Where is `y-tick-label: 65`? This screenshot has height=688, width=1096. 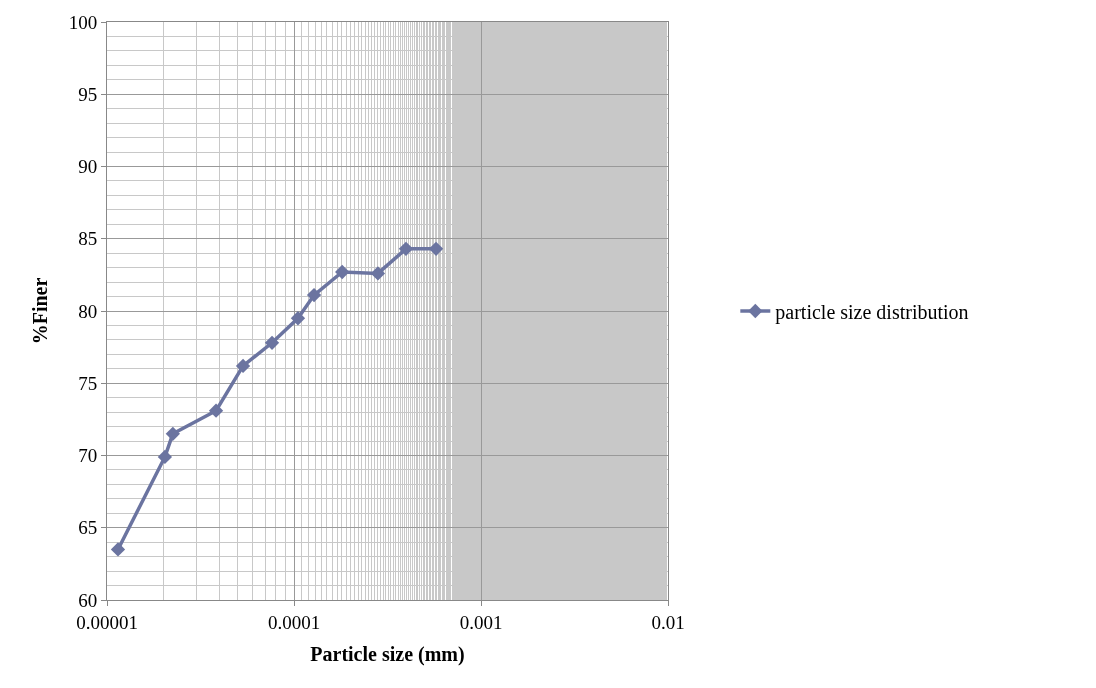
y-tick-label: 65 is located at coordinates (88, 528).